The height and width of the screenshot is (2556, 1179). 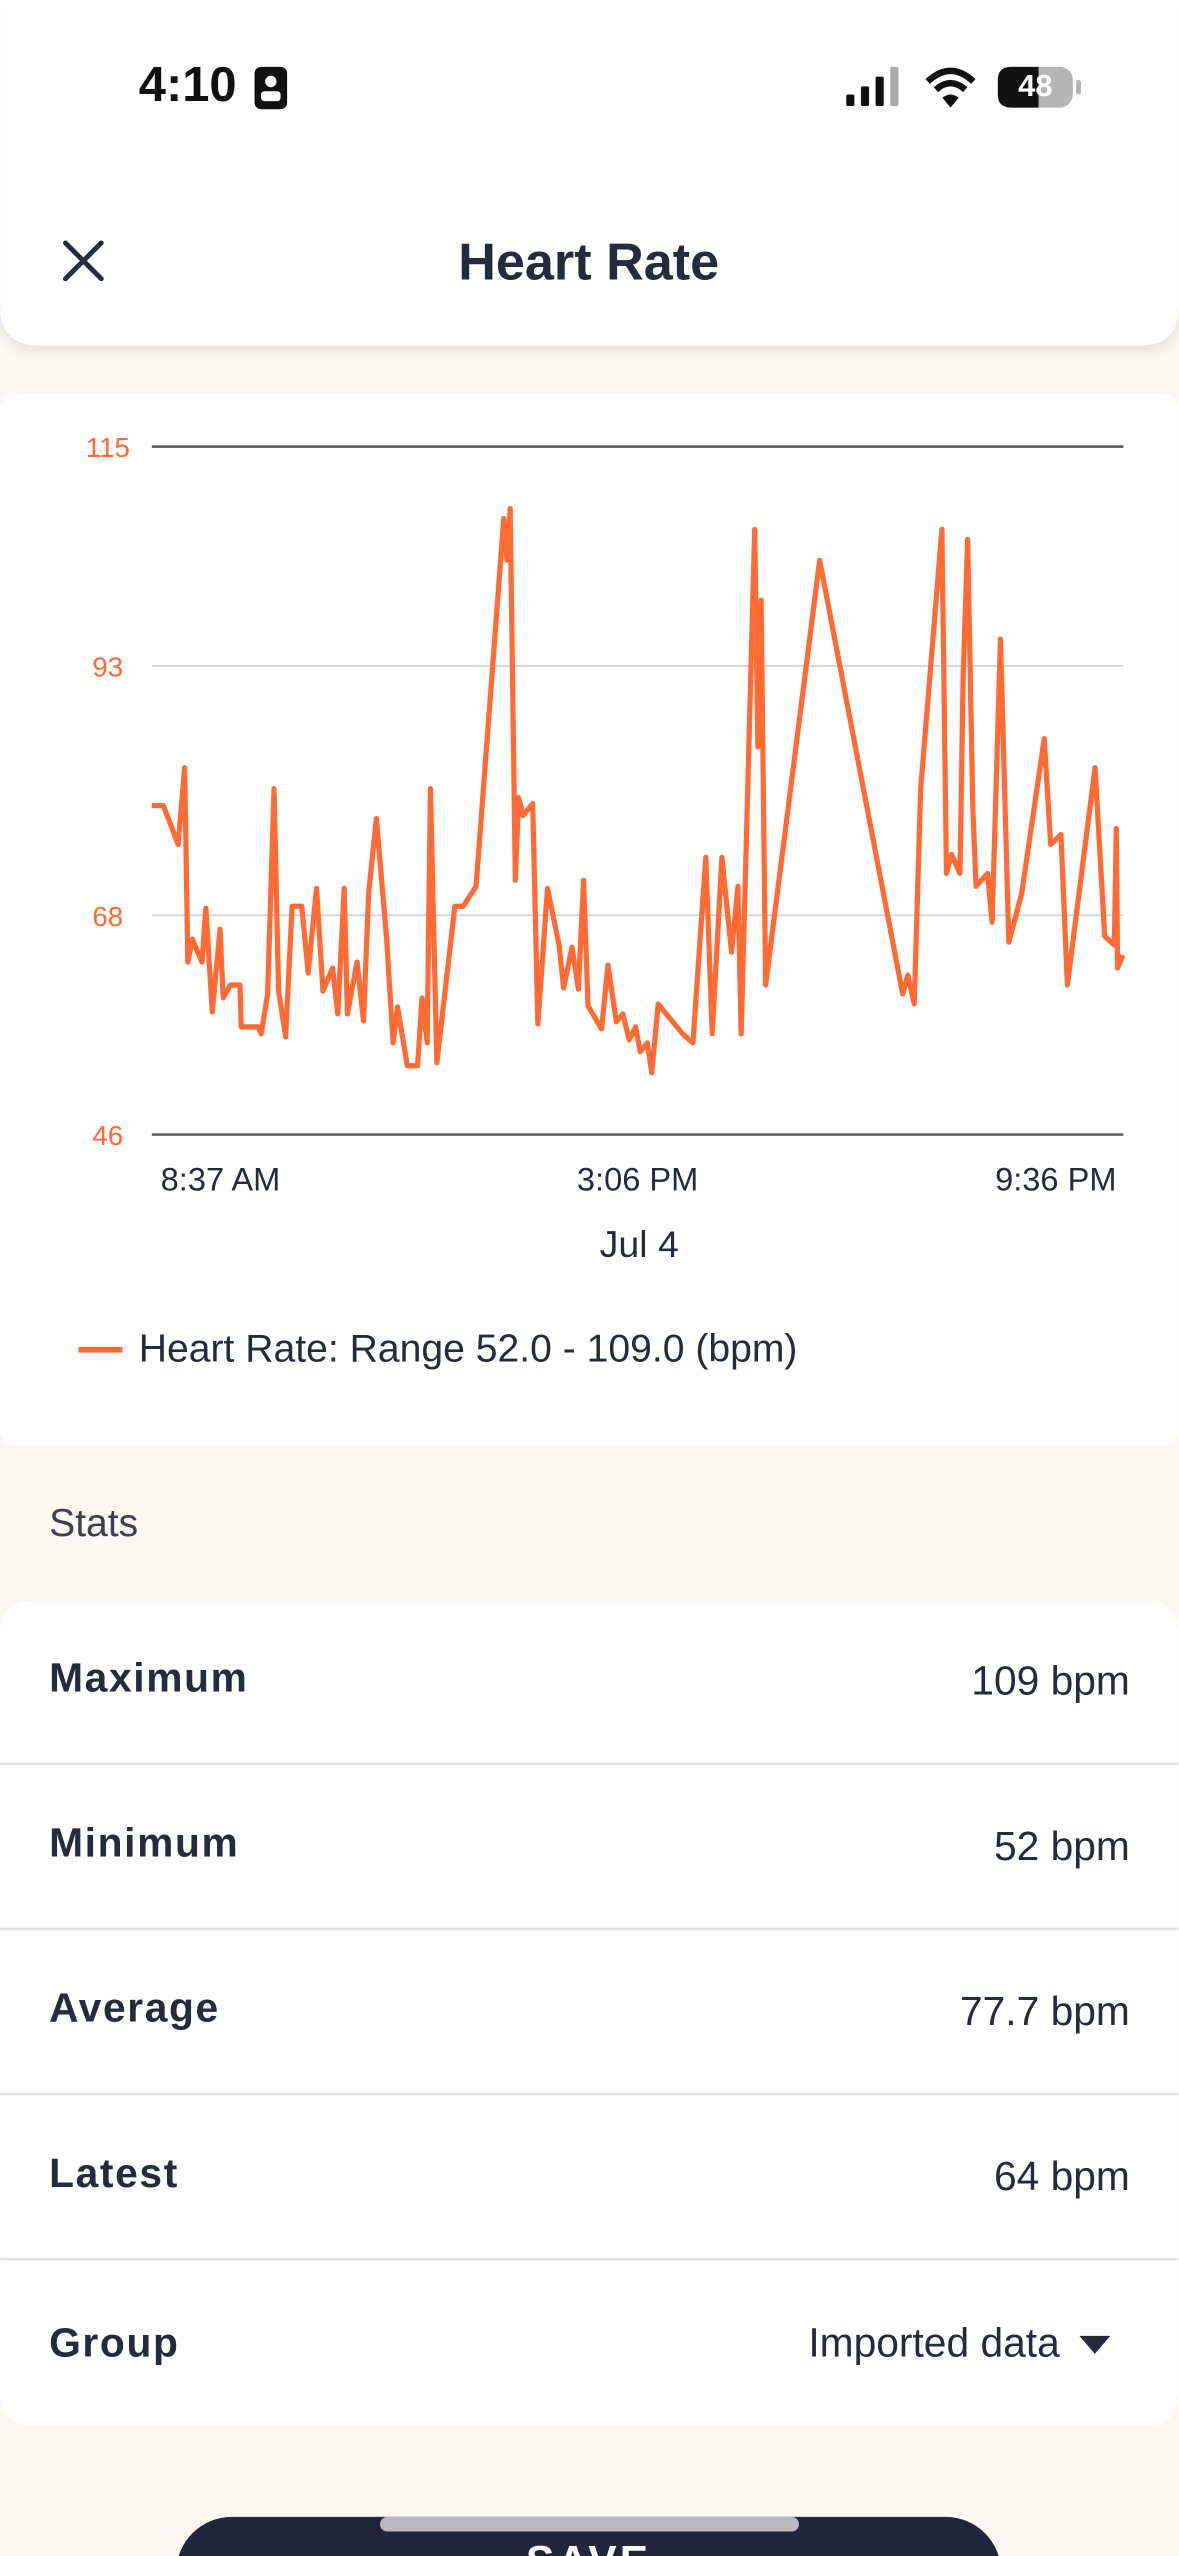 I want to click on stats-title: Stats, so click(x=93, y=1523).